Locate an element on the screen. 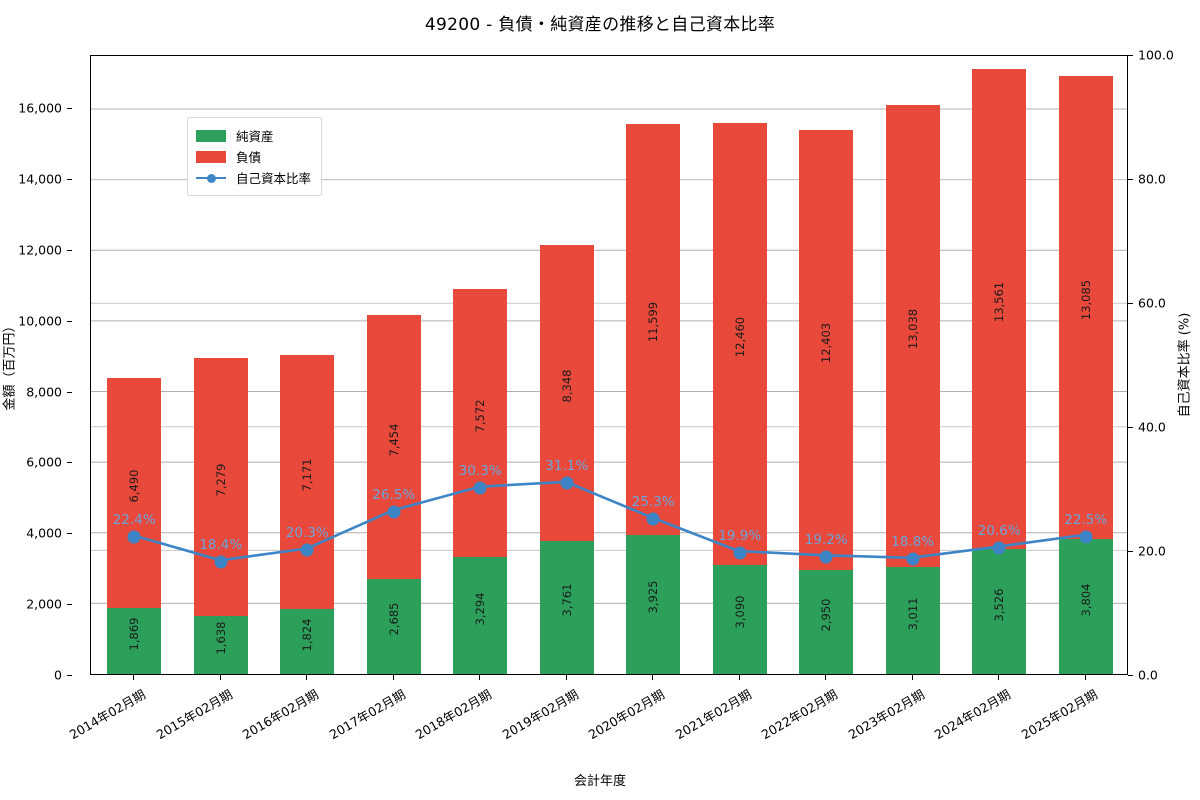 The height and width of the screenshot is (800, 1200). bar-group: 2,950 12,403 is located at coordinates (826, 402).